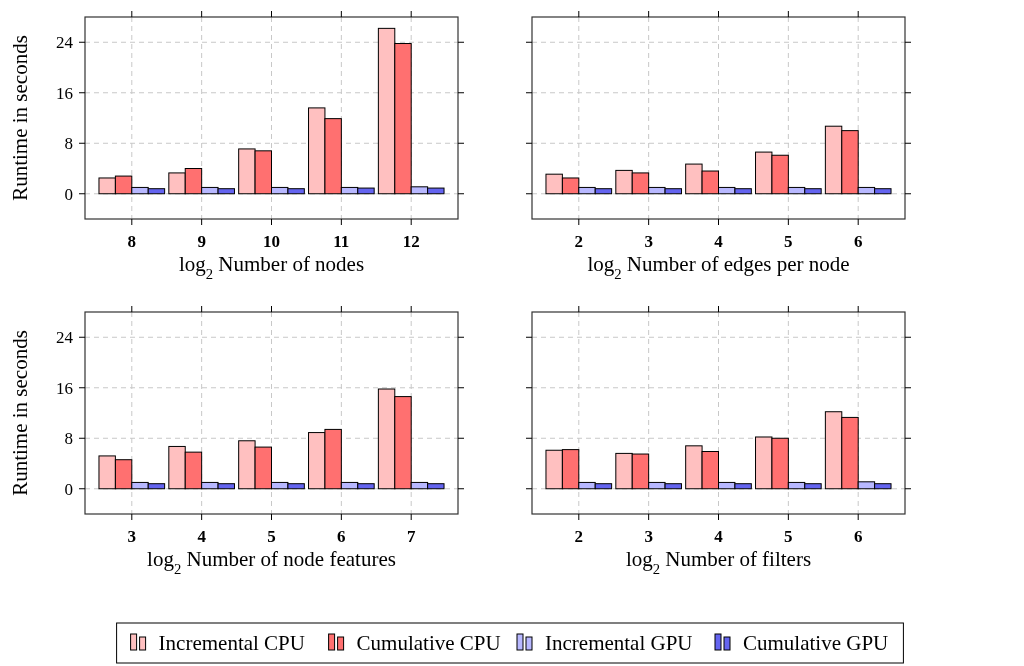 The image size is (1024, 666). Describe the element at coordinates (718, 267) in the screenshot. I see `x-axis-title: log$_{2}$ Number of edges per node` at that location.